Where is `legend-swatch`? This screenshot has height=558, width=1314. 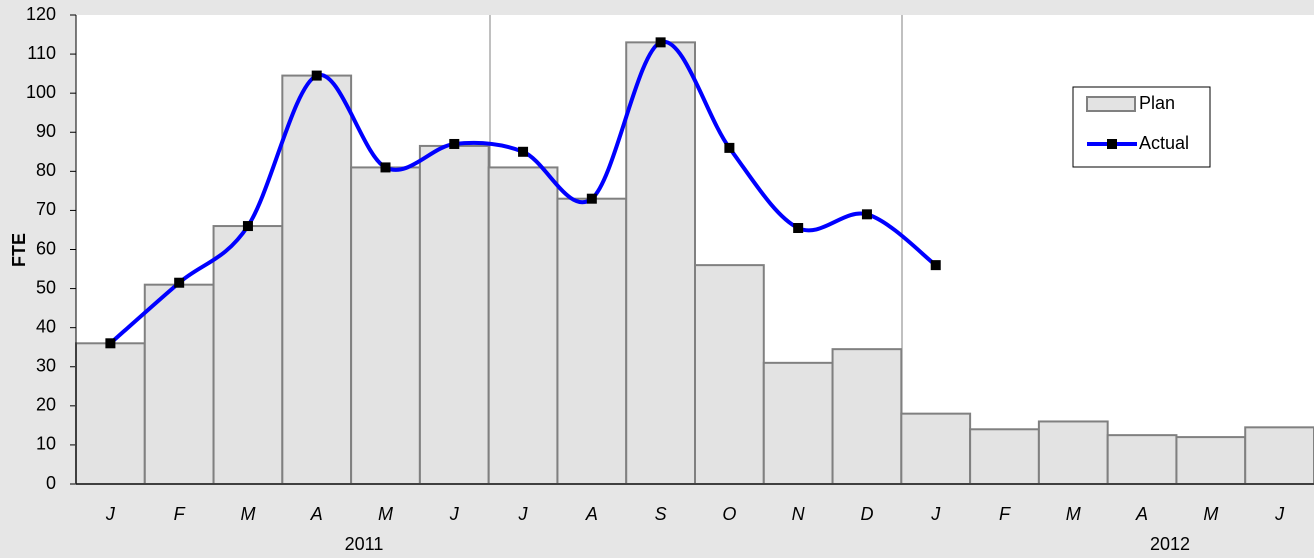 legend-swatch is located at coordinates (1111, 104).